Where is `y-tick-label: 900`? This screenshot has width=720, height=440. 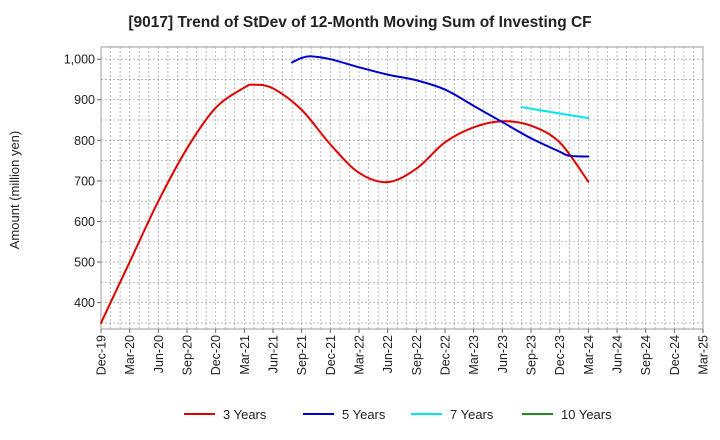 y-tick-label: 900 is located at coordinates (84, 100).